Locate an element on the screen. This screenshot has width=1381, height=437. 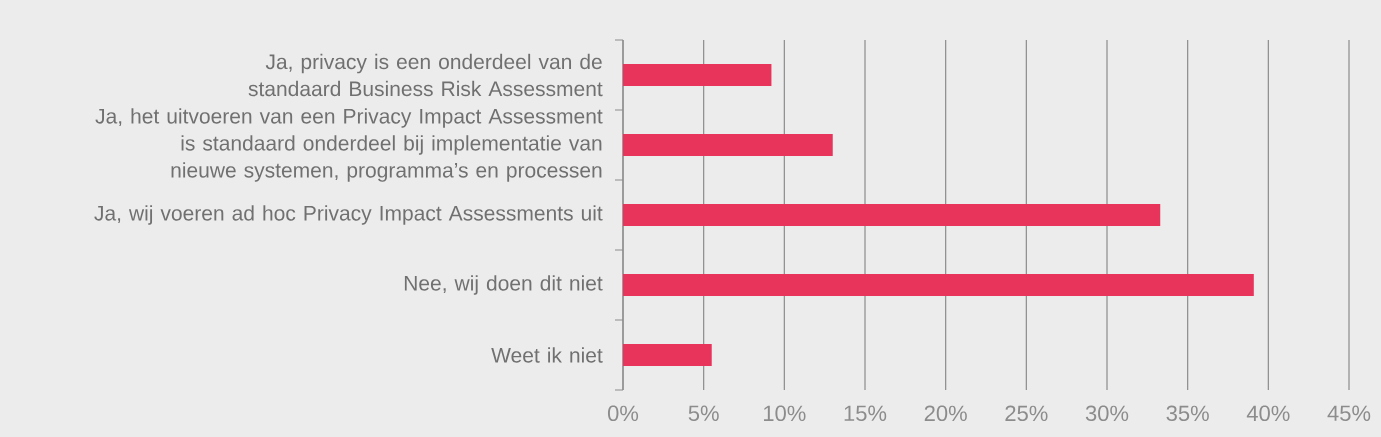
x-tick-label: 5% is located at coordinates (703, 413).